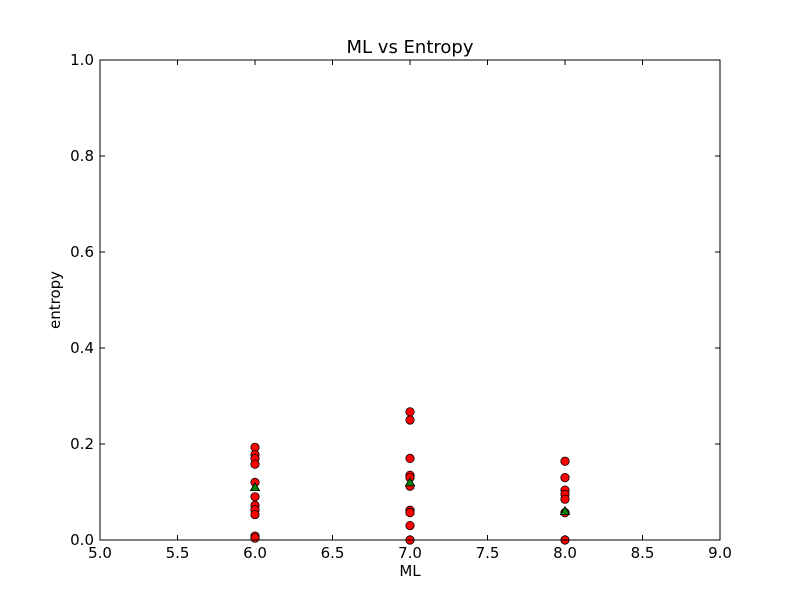  I want to click on y-tick-label: 0.8, so click(82, 156).